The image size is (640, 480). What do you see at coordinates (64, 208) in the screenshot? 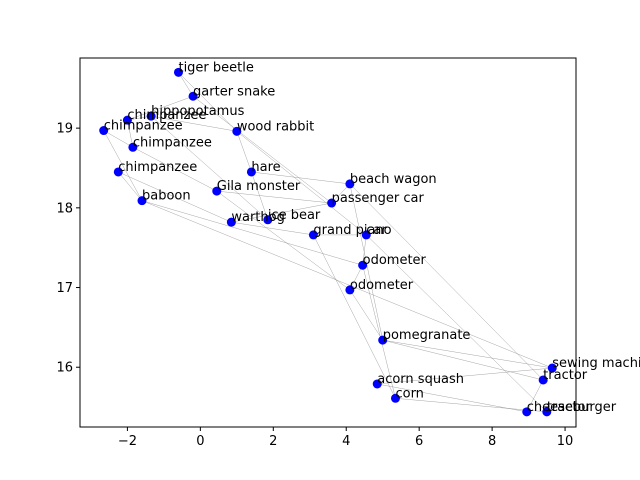
I see `y-tick-label: 18` at bounding box center [64, 208].